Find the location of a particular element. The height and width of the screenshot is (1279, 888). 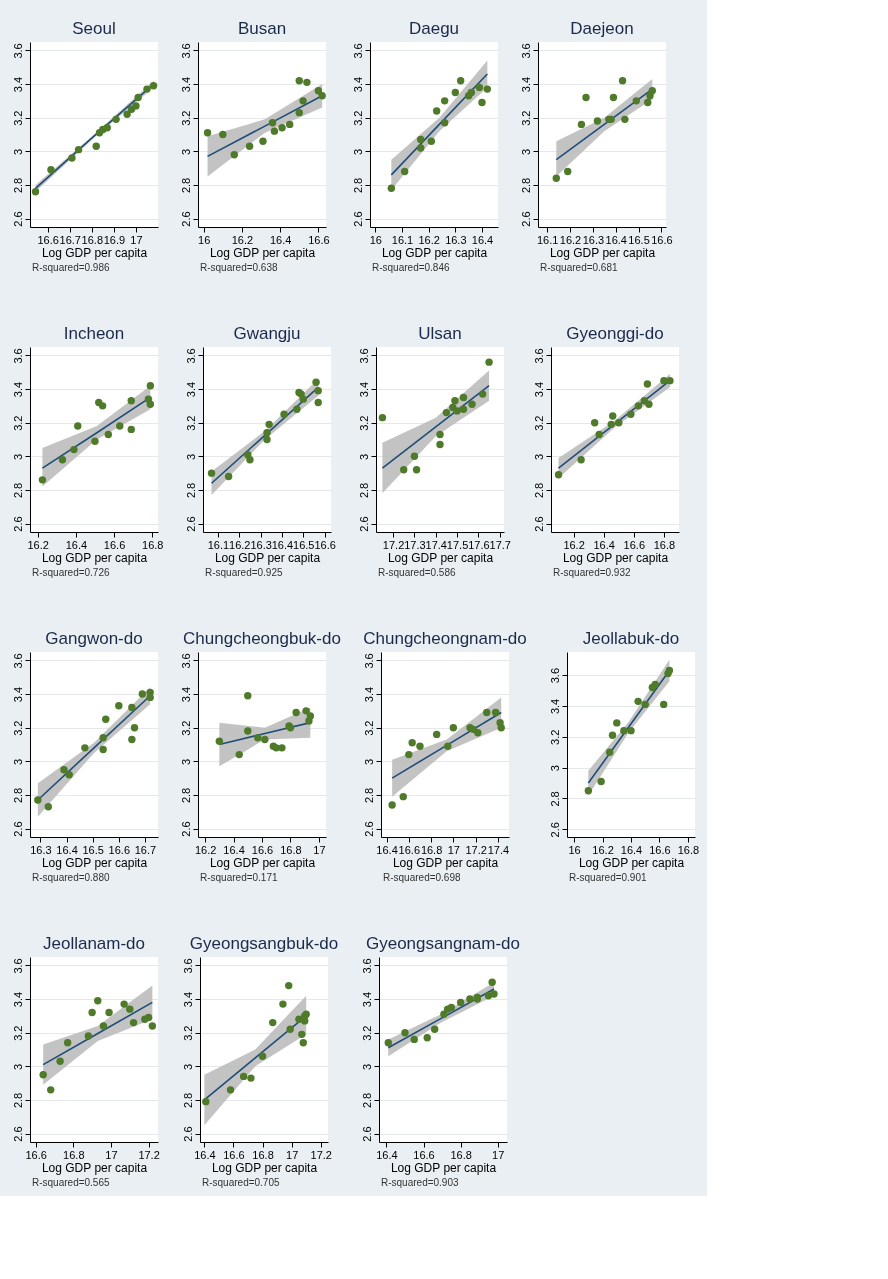

chart-title: Jeollabuk-do is located at coordinates (631, 638).